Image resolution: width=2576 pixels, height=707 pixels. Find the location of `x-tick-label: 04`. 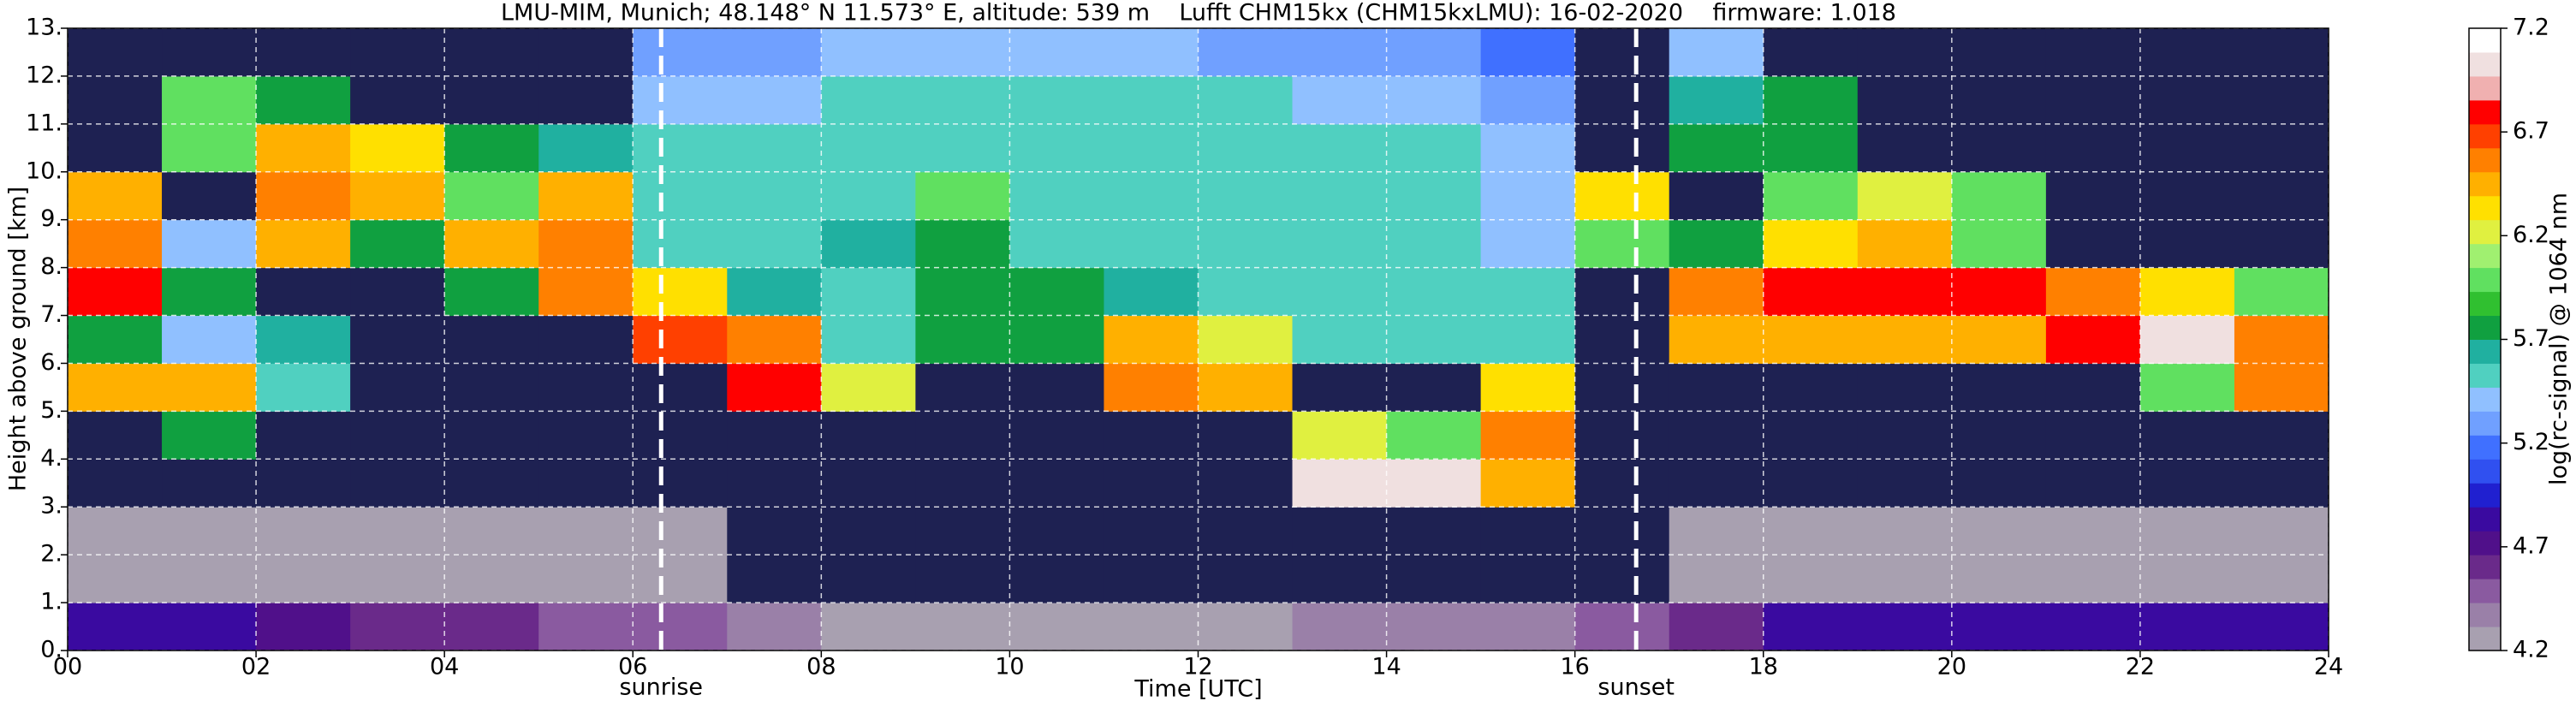

x-tick-label: 04 is located at coordinates (445, 667).